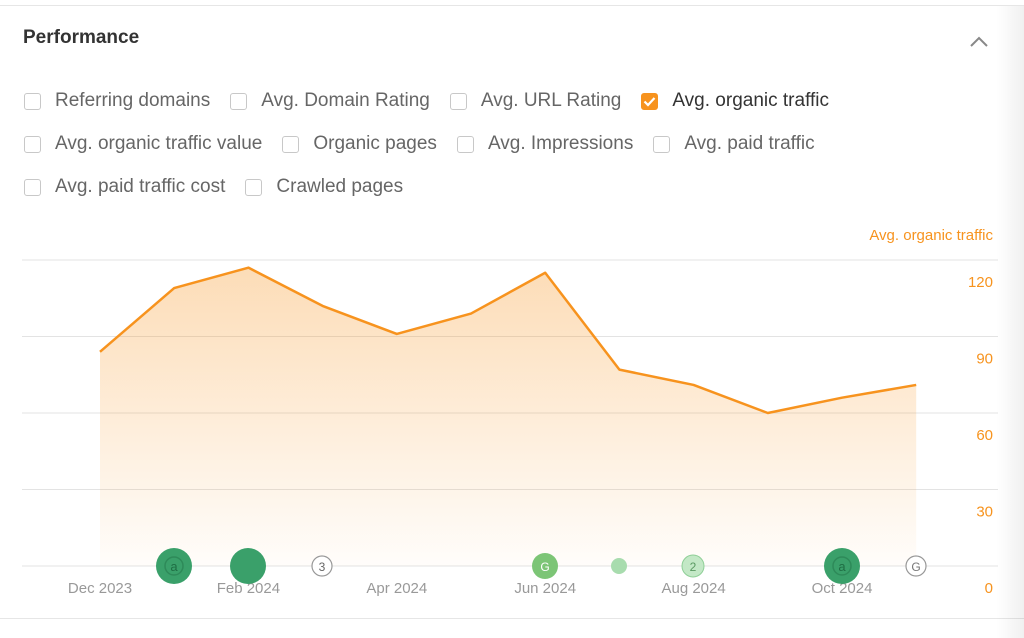 This screenshot has width=1024, height=638. I want to click on metric-checkbox: Referring domains, so click(117, 101).